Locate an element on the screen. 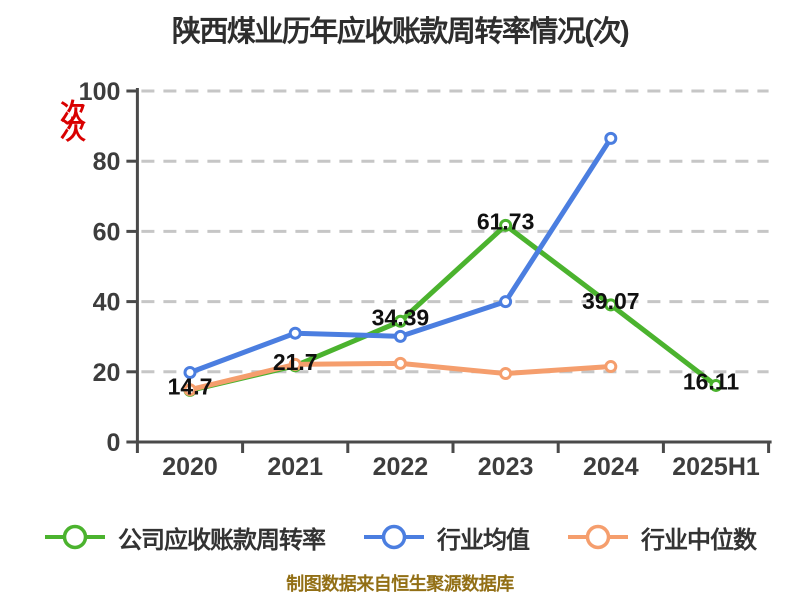  y-tick-label: 100 is located at coordinates (100, 92).